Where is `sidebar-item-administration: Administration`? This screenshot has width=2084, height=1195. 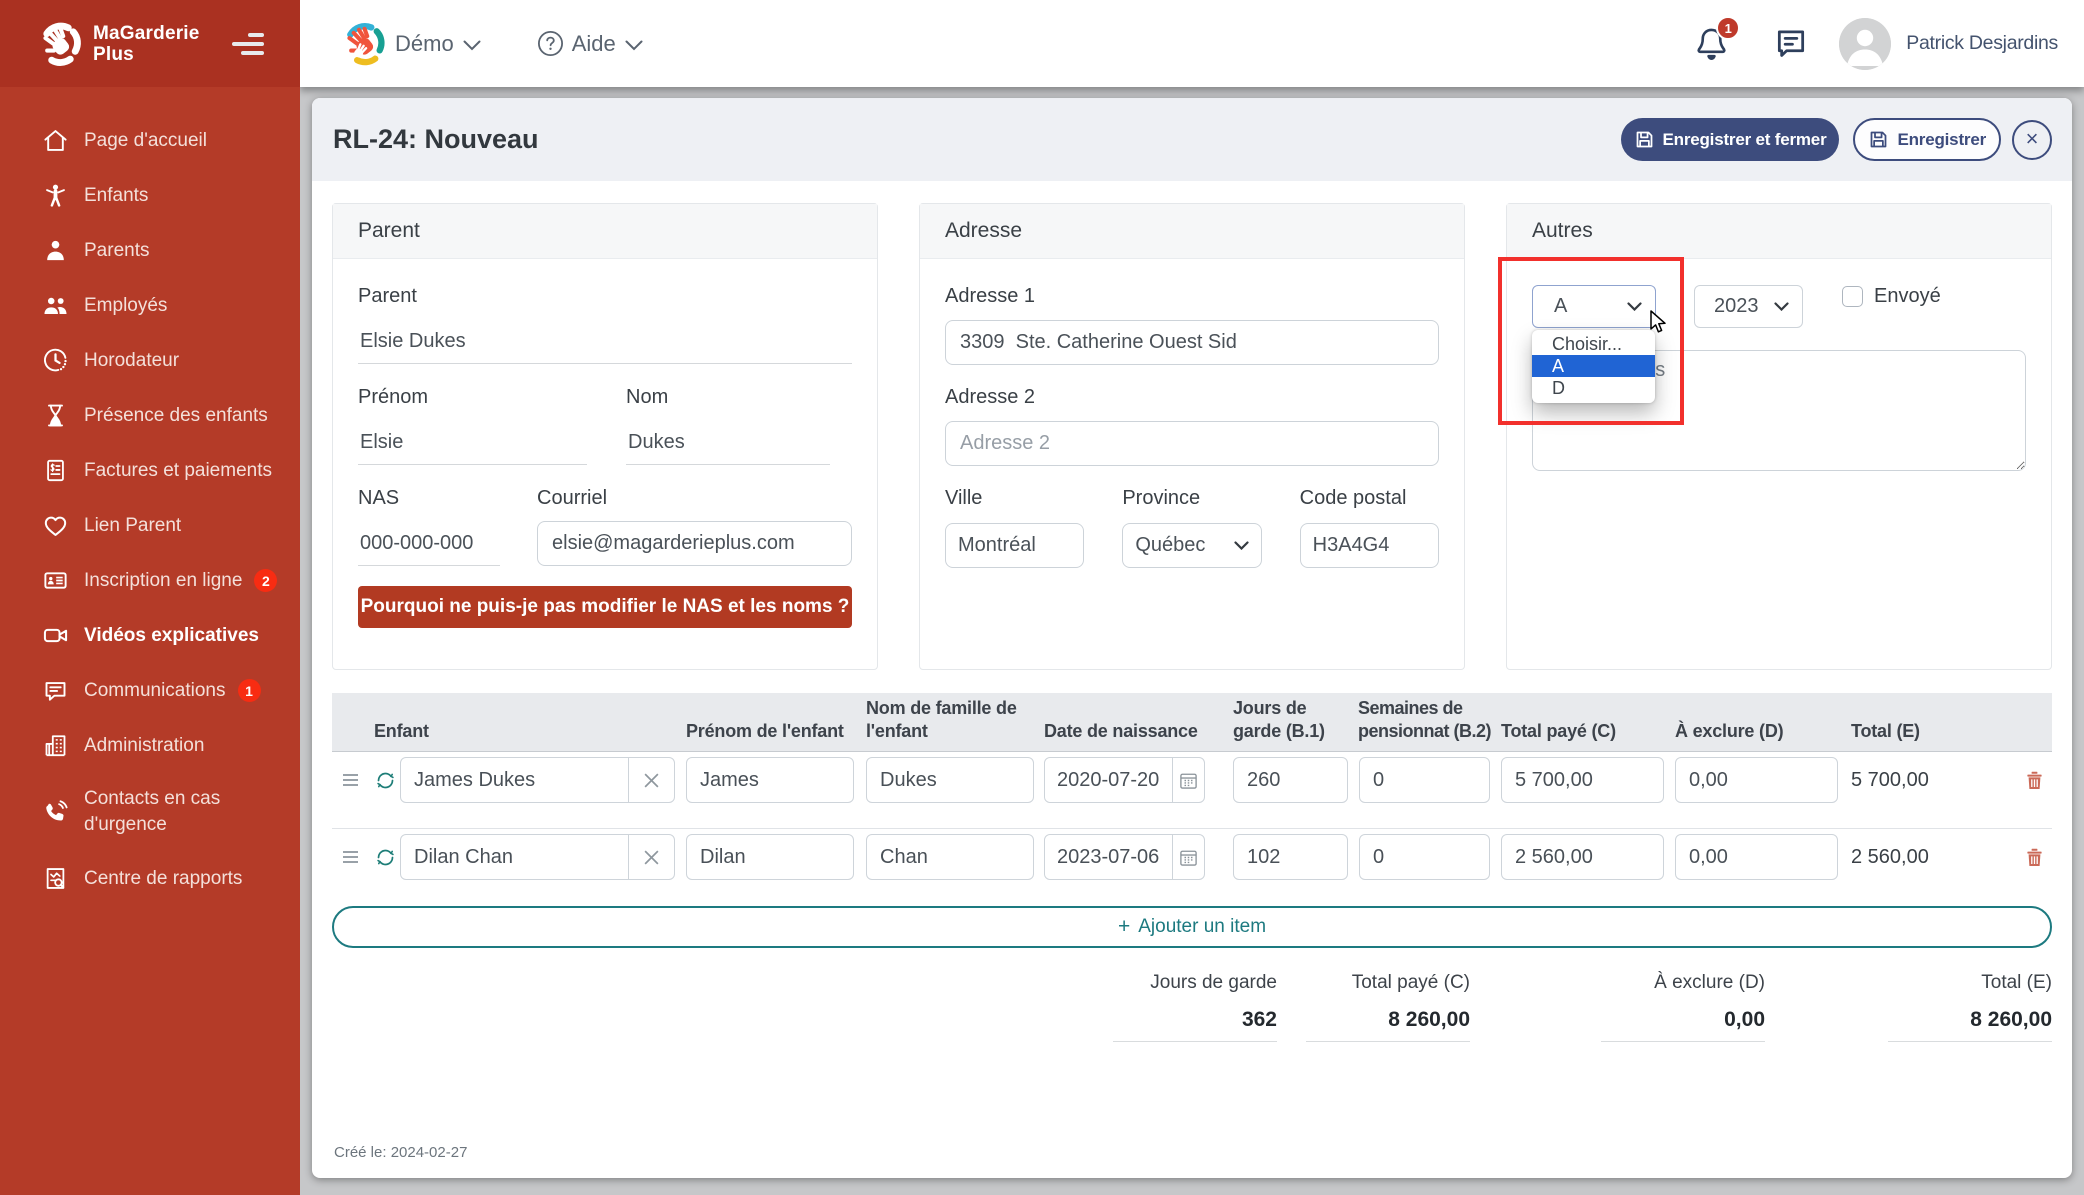
sidebar-item-administration: Administration is located at coordinates (150, 745).